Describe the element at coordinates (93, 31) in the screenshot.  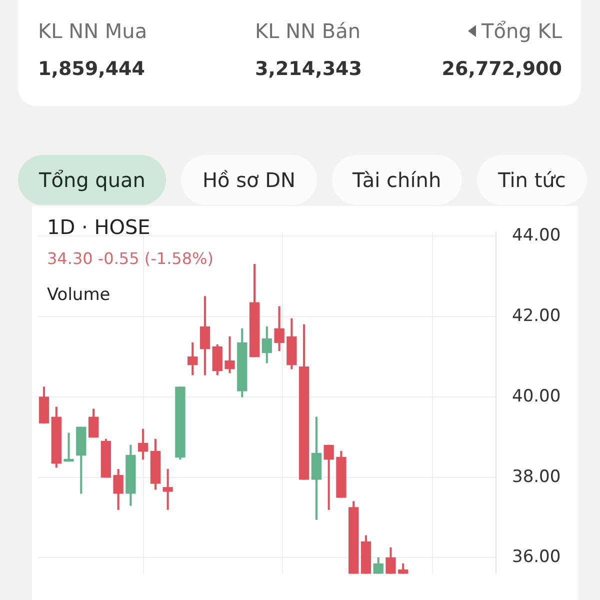
I see `text: KL NN Mua` at that location.